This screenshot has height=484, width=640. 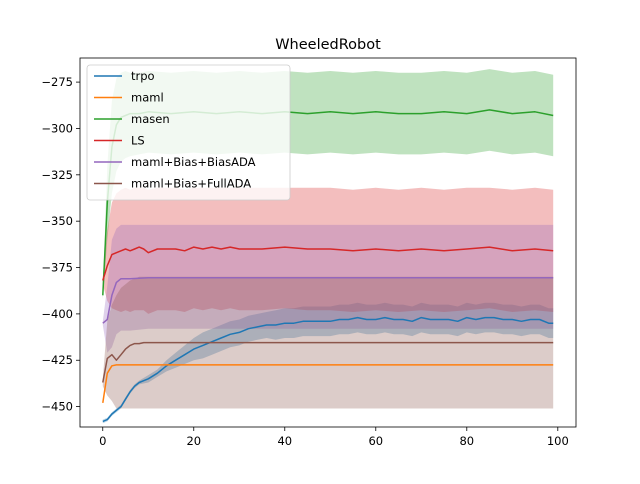 What do you see at coordinates (143, 76) in the screenshot?
I see `legend-label-trpo: trpo` at bounding box center [143, 76].